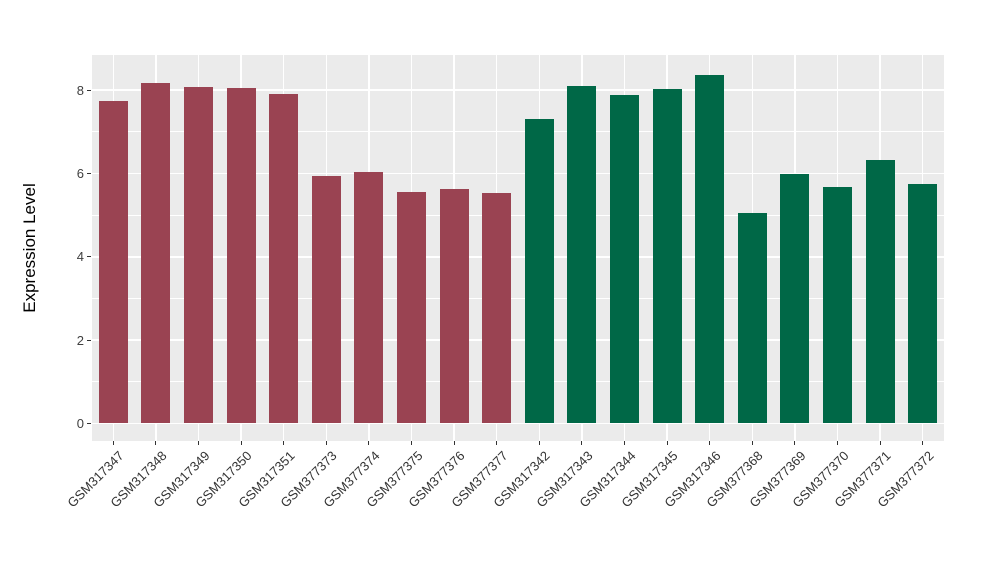 The width and height of the screenshot is (1000, 580). Describe the element at coordinates (80, 340) in the screenshot. I see `y-tick-label: 2` at that location.